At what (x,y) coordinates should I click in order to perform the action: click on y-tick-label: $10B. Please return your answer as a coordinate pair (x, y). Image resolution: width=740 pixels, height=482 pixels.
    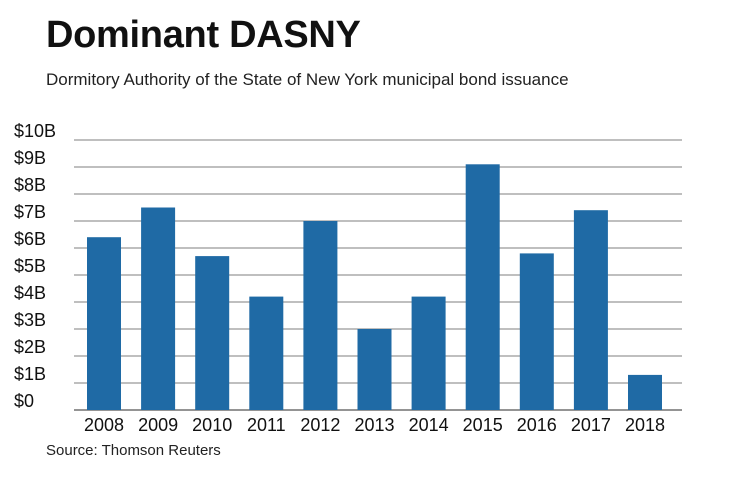
    Looking at the image, I should click on (35, 131).